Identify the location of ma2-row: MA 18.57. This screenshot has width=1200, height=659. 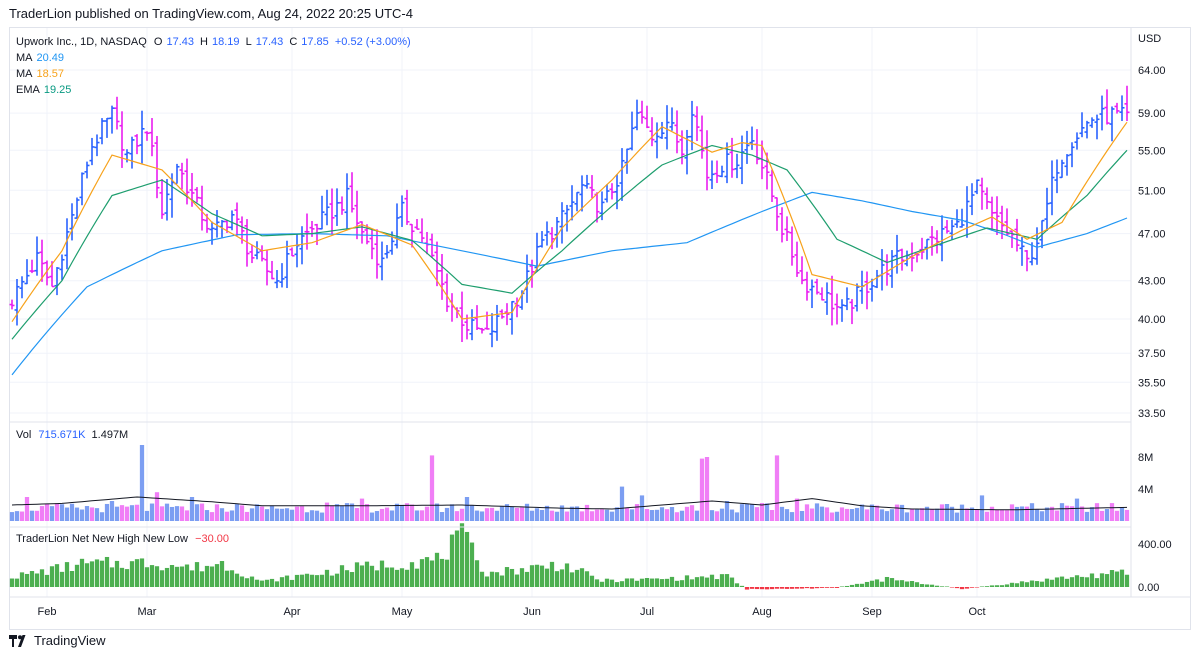
(40, 74).